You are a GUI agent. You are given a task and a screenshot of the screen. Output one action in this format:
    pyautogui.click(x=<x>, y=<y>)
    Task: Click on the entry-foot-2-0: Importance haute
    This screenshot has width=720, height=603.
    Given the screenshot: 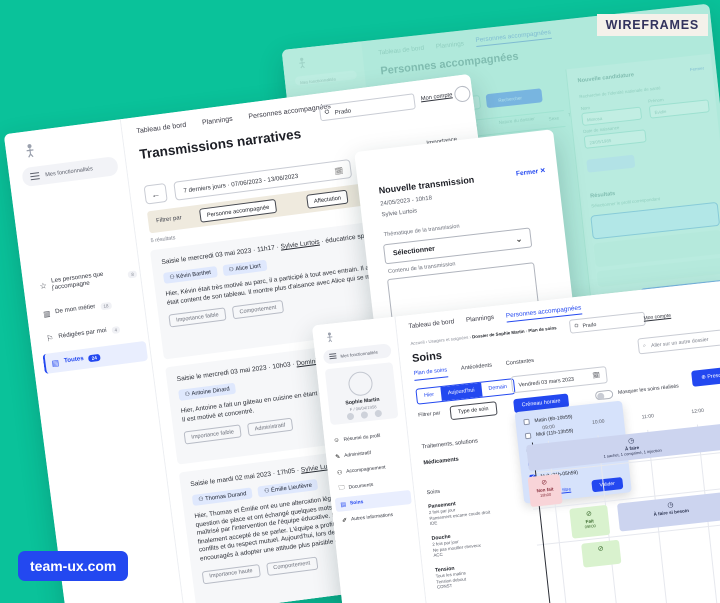 What is the action you would take?
    pyautogui.click(x=231, y=573)
    